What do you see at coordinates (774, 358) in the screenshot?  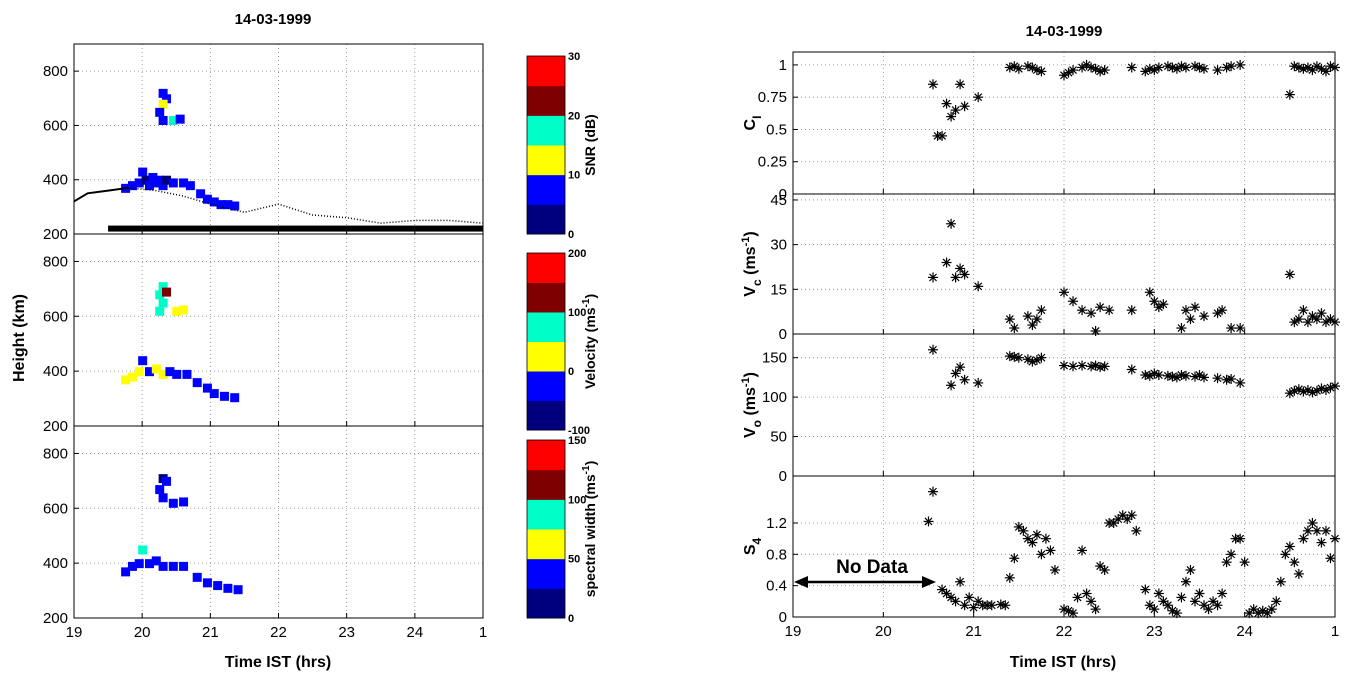 I see `y-tick-label: 150` at bounding box center [774, 358].